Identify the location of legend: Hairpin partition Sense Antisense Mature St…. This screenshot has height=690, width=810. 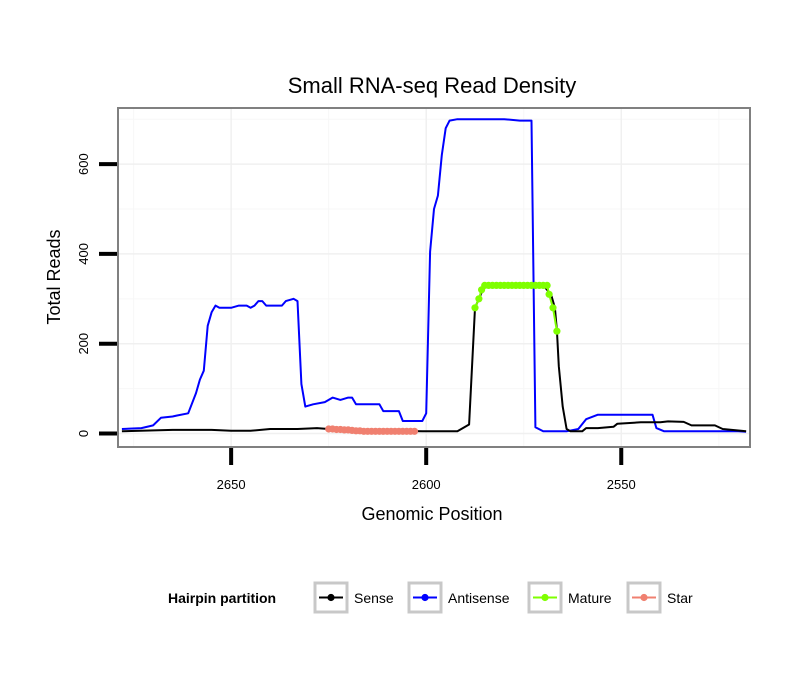
(430, 597).